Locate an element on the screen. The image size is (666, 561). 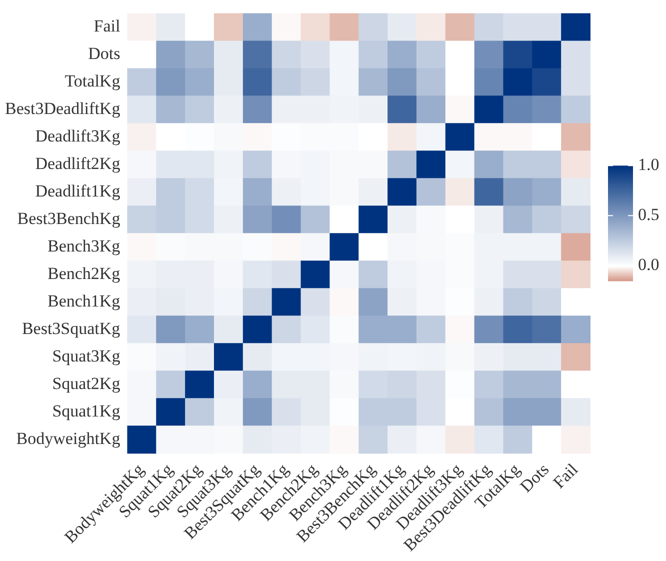
y-tick-label: BodyweightKg is located at coordinates (68, 438).